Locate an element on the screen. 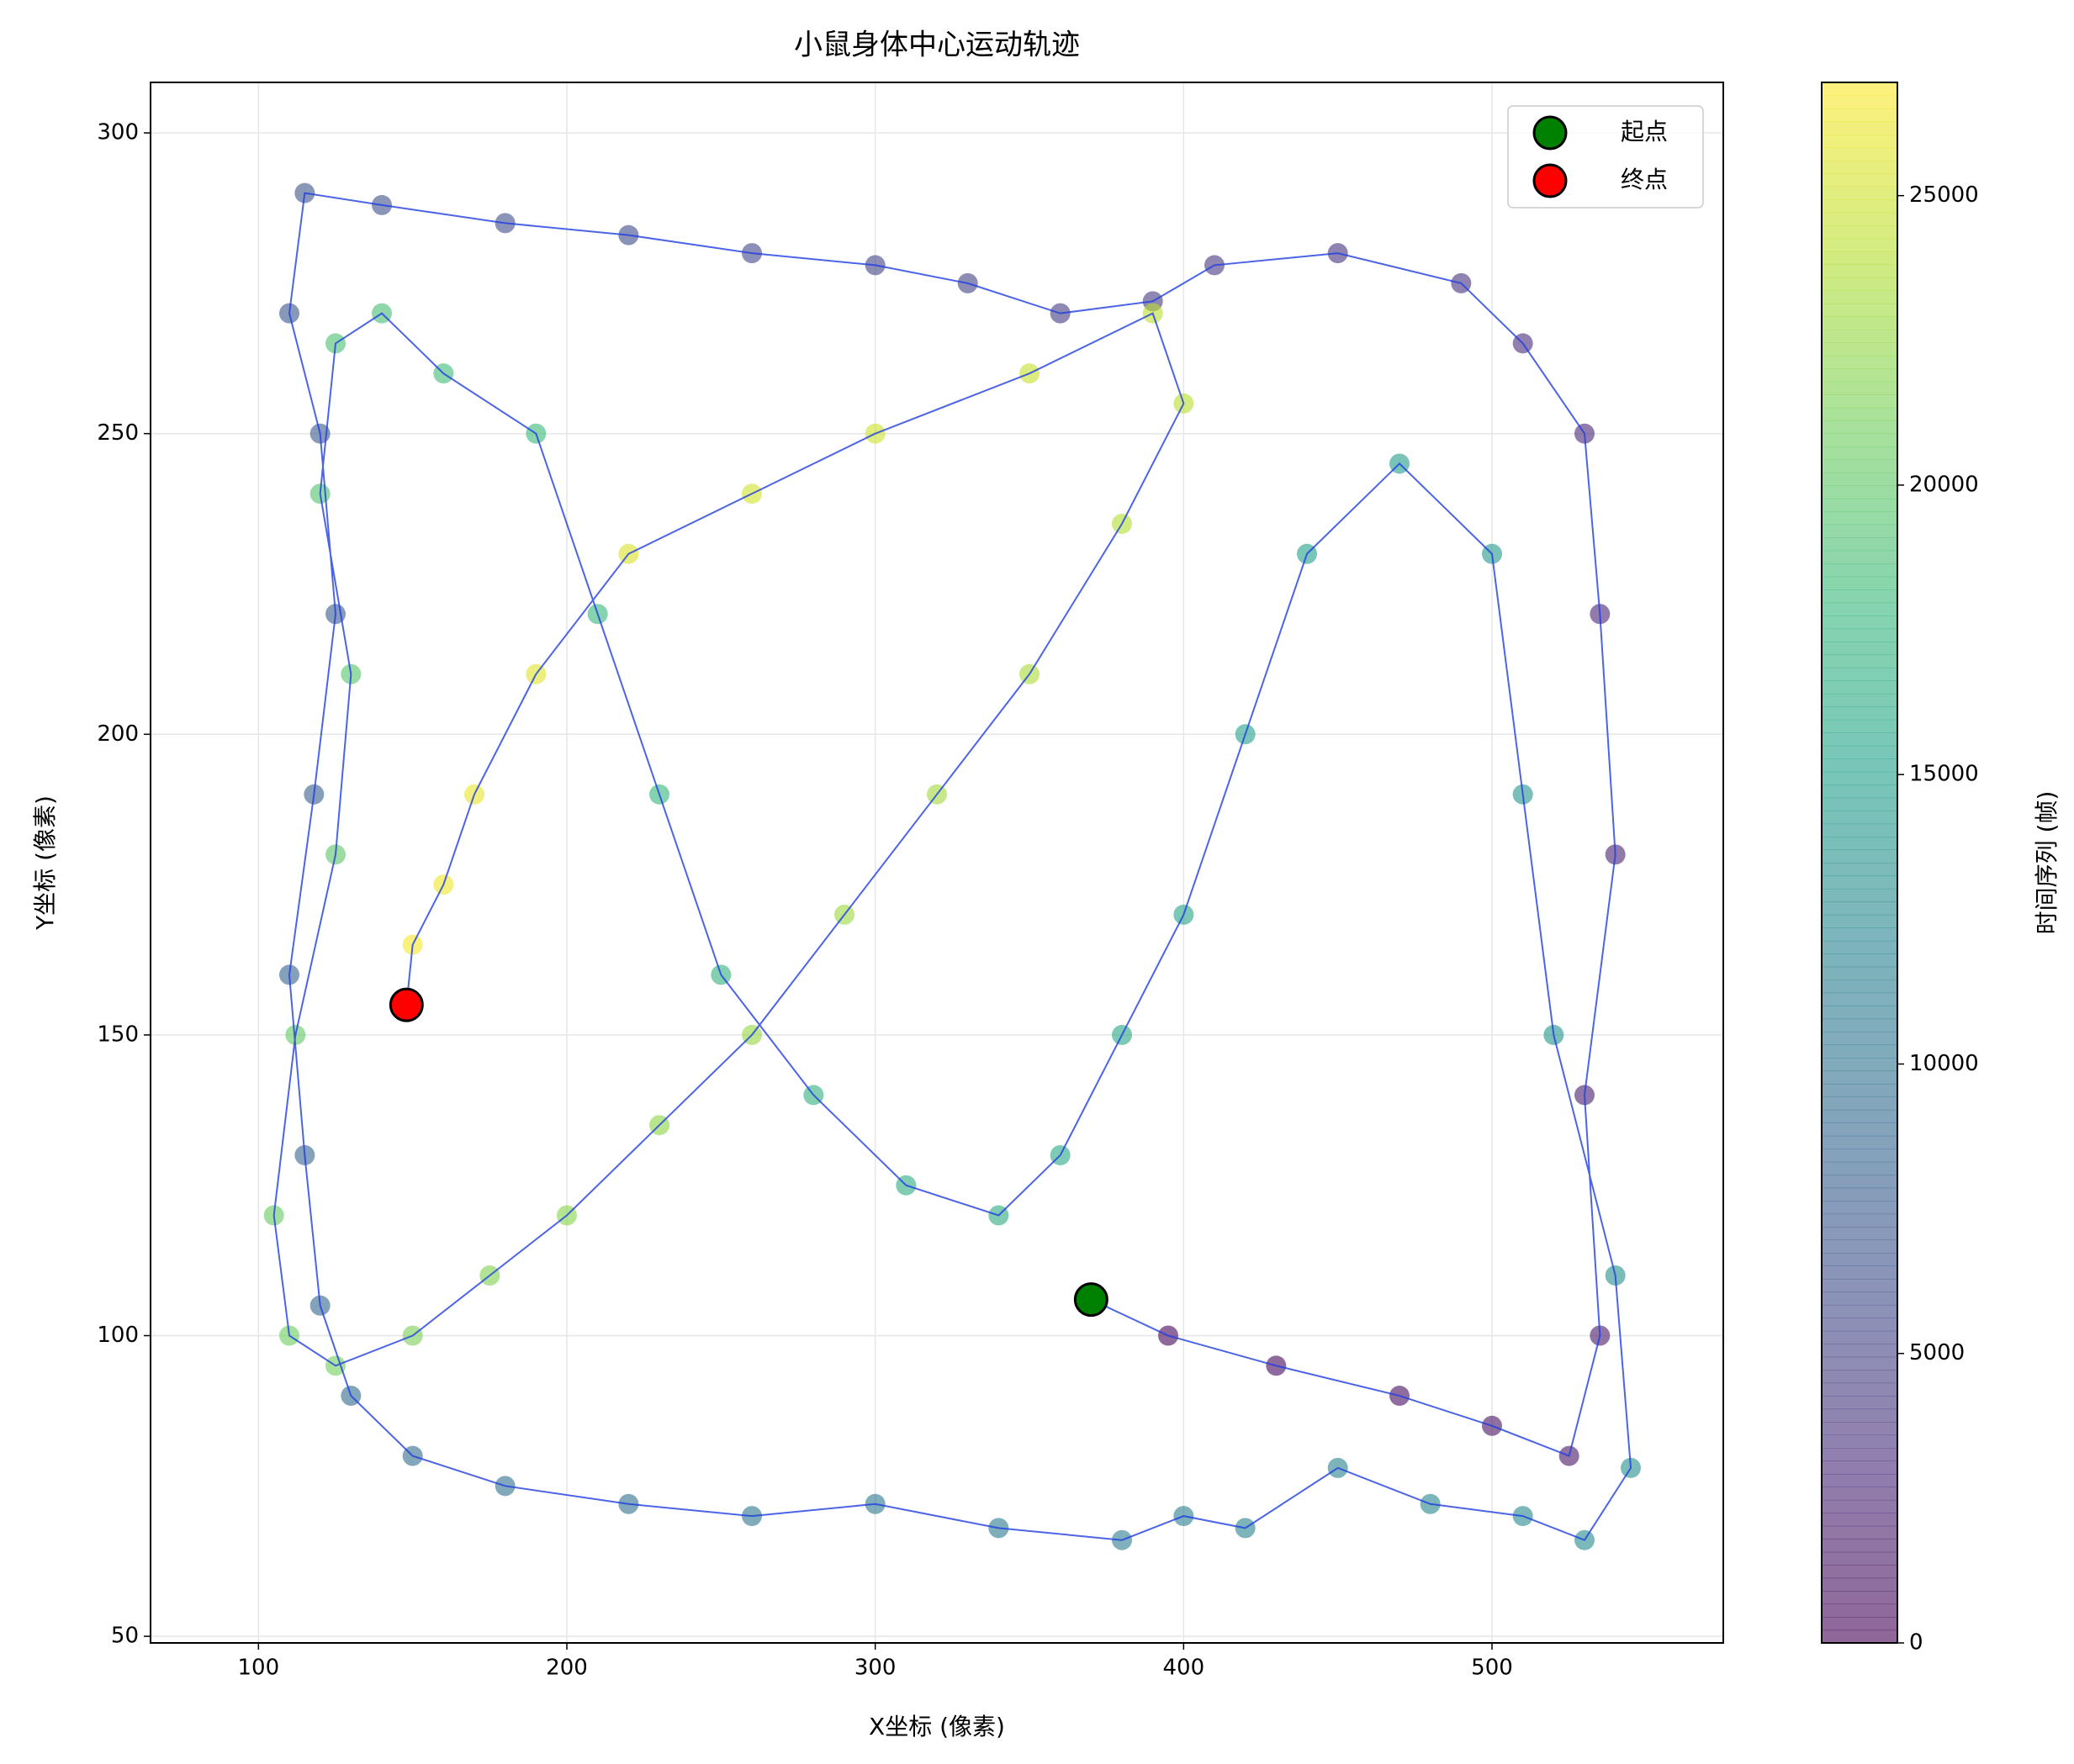  x-tick-label: 400 is located at coordinates (1184, 1668).